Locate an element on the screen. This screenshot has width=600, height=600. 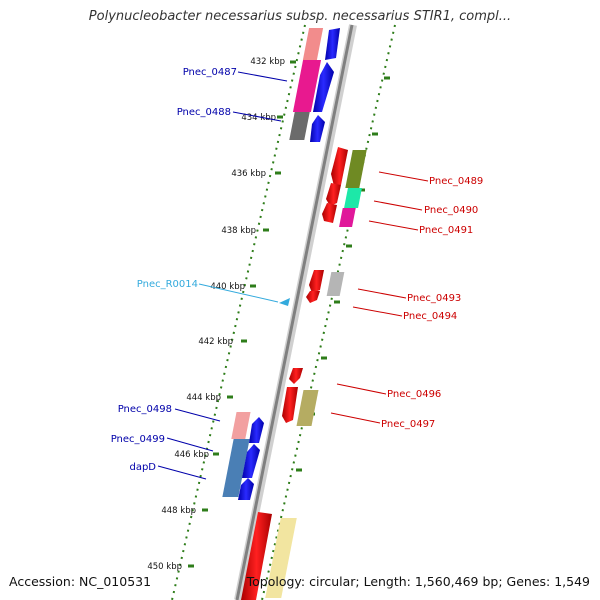
scale-label-432: 432 kbp is located at coordinates (267, 62).